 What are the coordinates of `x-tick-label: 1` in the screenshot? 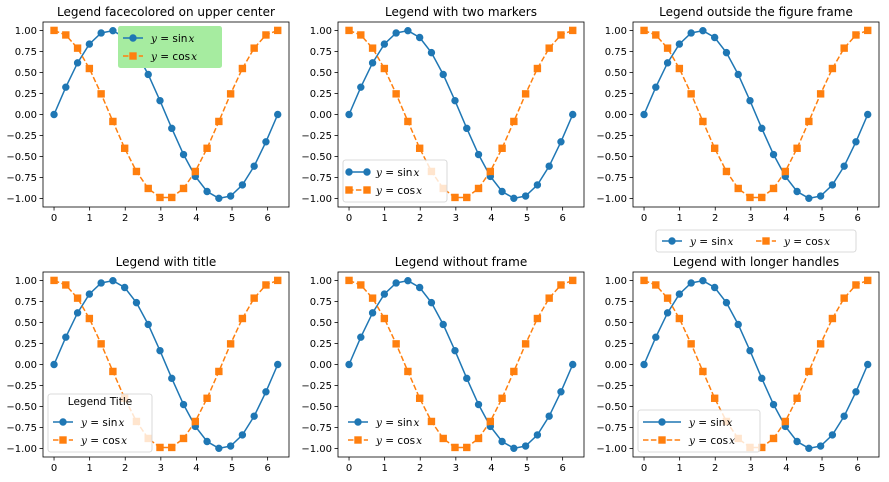 It's located at (384, 468).